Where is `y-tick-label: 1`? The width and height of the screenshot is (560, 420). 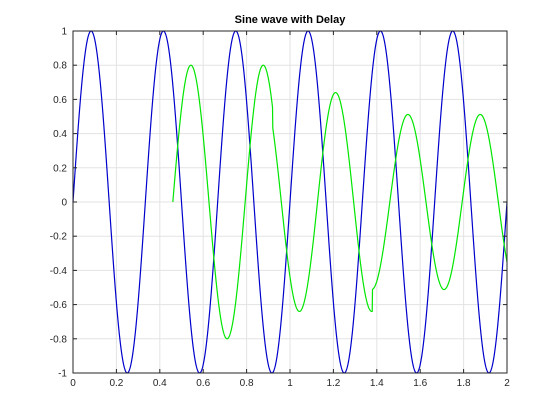 y-tick-label: 1 is located at coordinates (64, 32).